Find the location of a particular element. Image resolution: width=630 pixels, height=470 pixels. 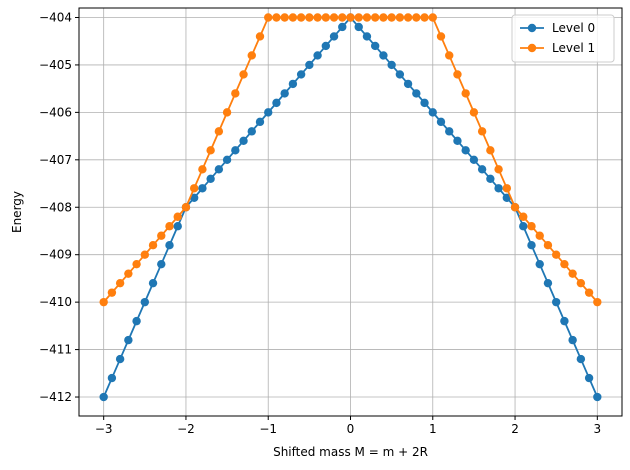

y-tick-label: −404 is located at coordinates (55, 17).